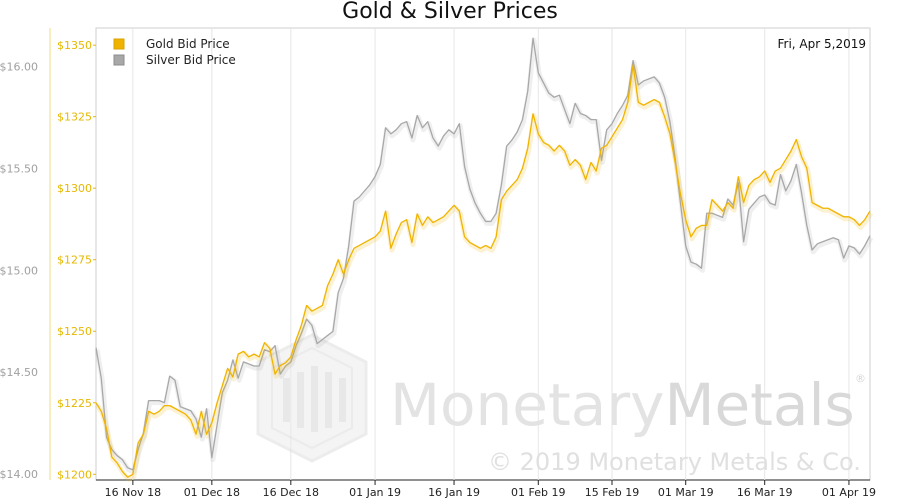 This screenshot has width=900, height=500. What do you see at coordinates (188, 44) in the screenshot?
I see `legend-label-gold: Gold Bid Price` at bounding box center [188, 44].